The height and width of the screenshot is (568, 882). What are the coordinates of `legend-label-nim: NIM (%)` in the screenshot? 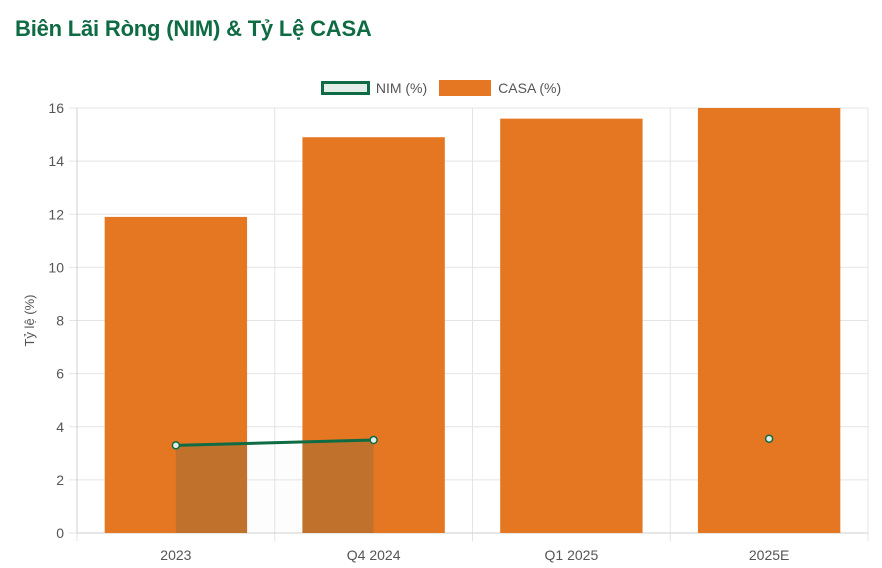 It's located at (401, 88).